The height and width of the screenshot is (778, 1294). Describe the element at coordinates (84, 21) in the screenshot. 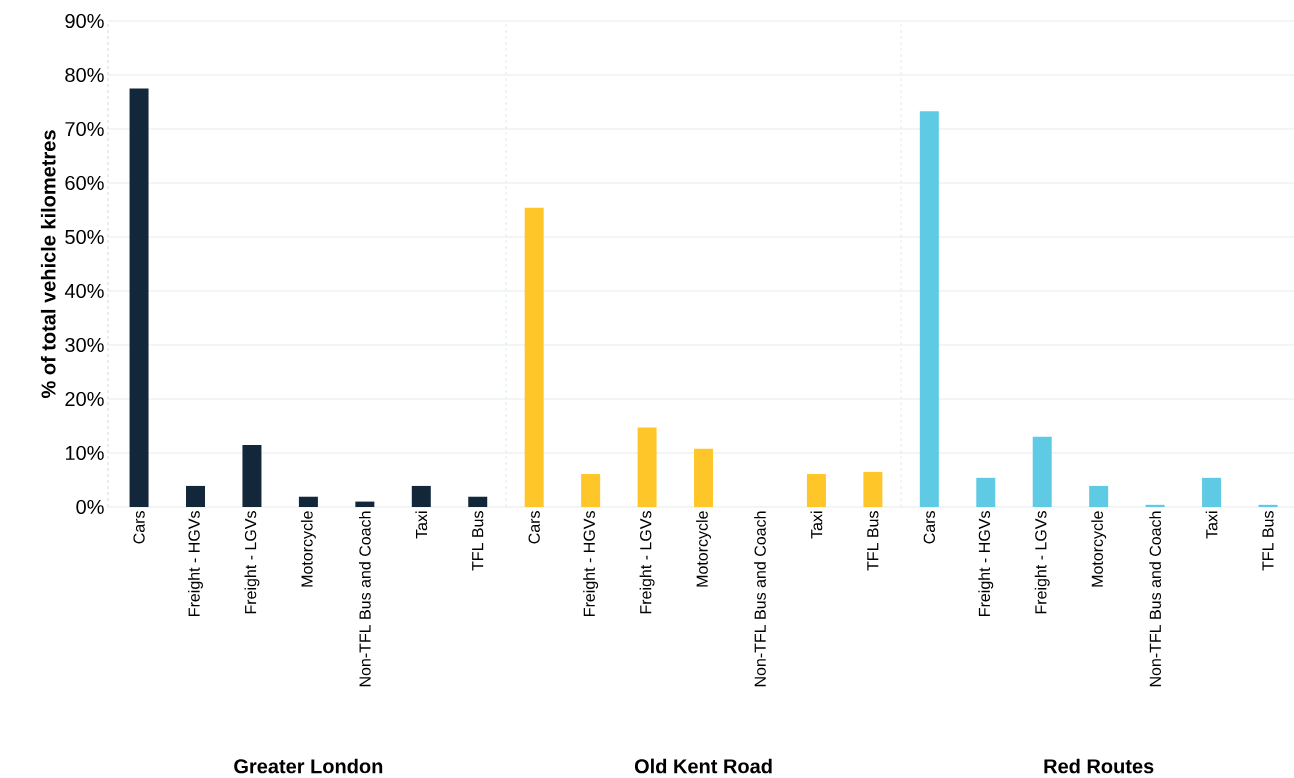

I see `y-tick-label: 90%` at that location.